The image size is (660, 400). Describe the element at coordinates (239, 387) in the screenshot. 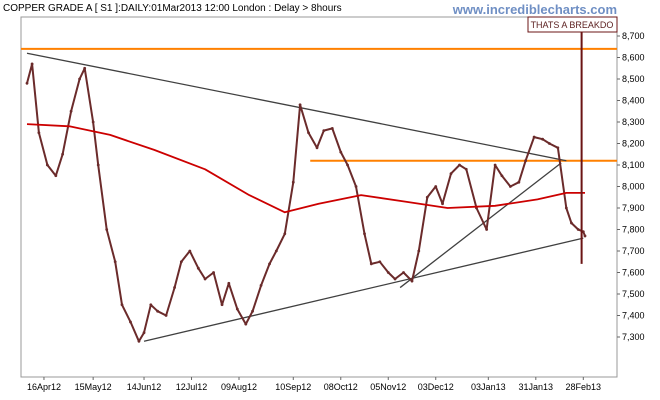

I see `x-tick-label: 09Aug12` at that location.